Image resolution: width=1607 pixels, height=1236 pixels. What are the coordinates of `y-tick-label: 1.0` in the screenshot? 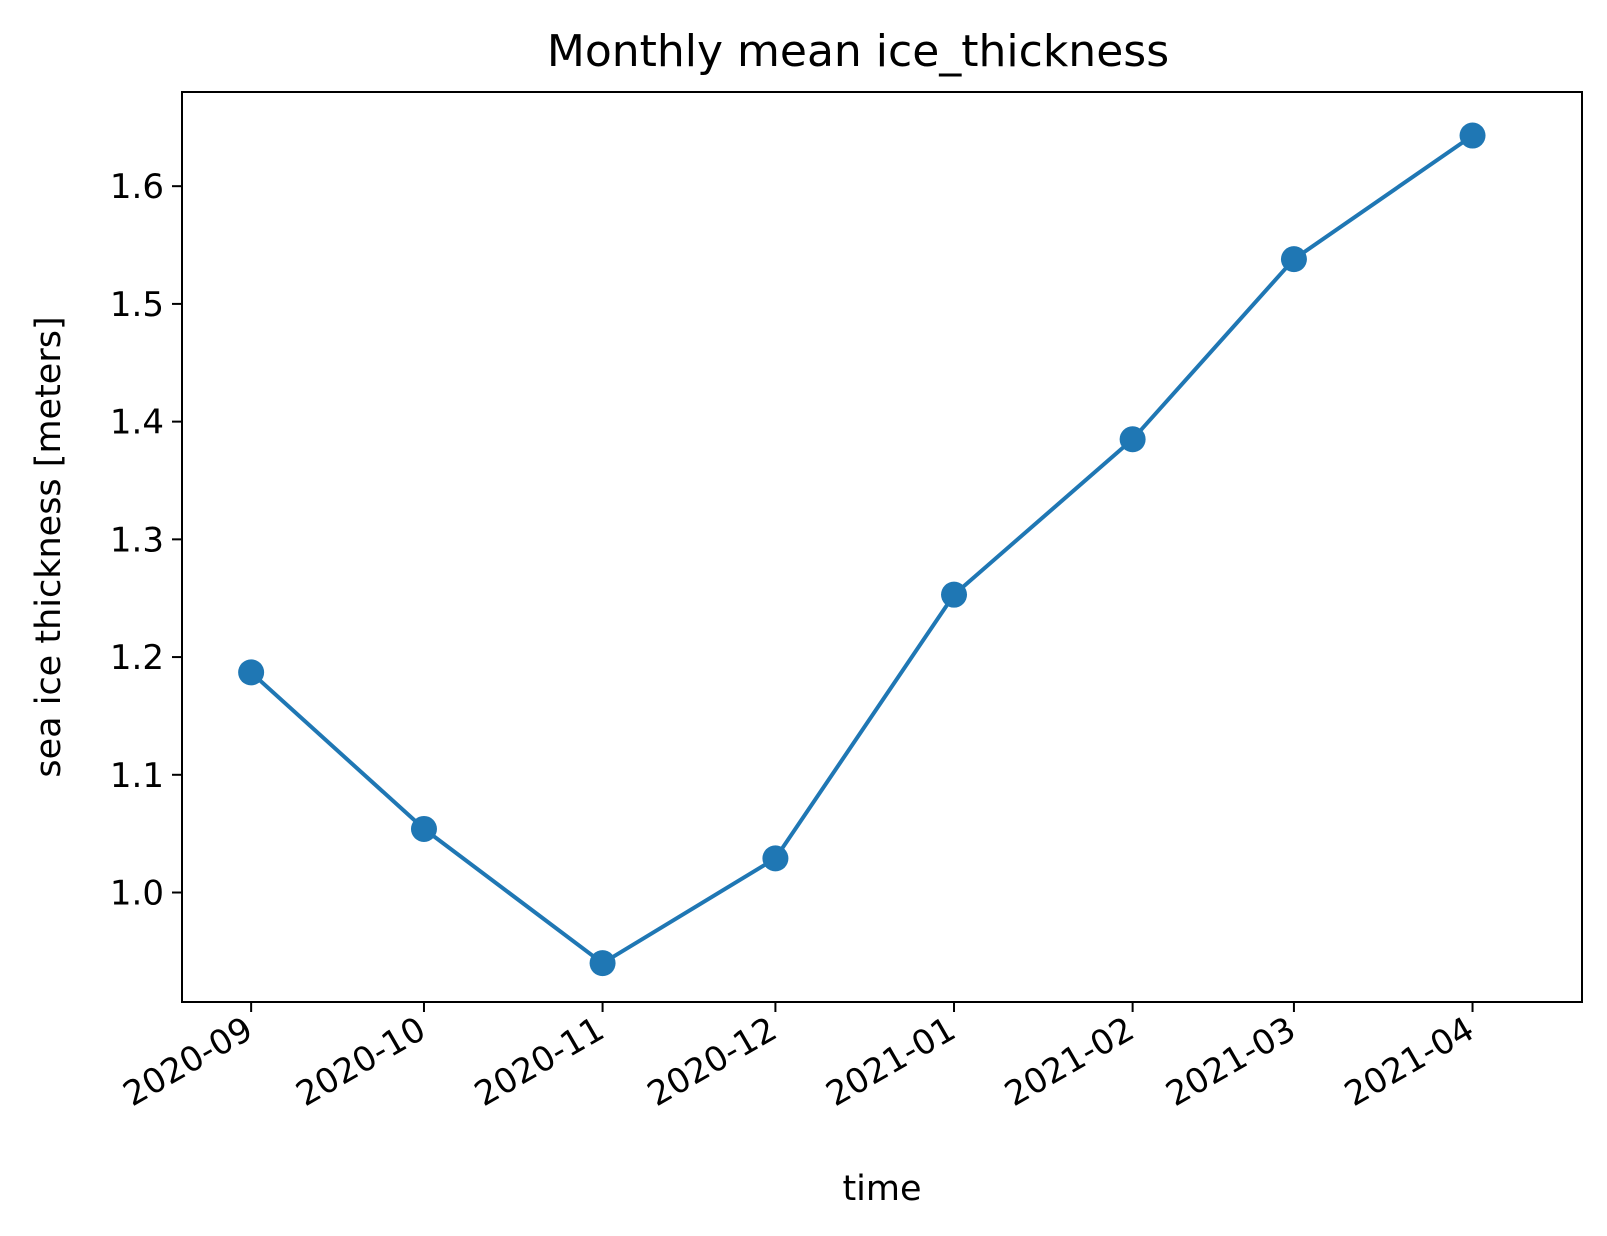 It's located at (137, 894).